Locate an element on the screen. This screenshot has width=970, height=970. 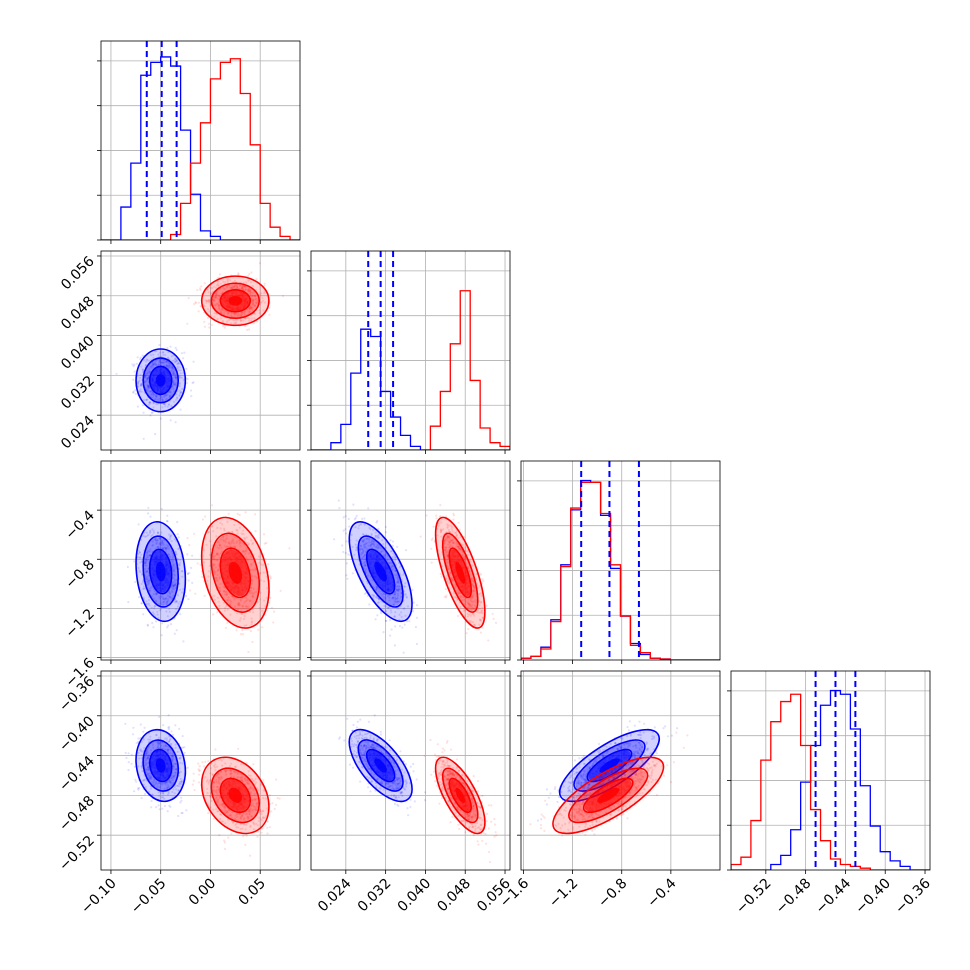
panel-frame is located at coordinates (620, 560).